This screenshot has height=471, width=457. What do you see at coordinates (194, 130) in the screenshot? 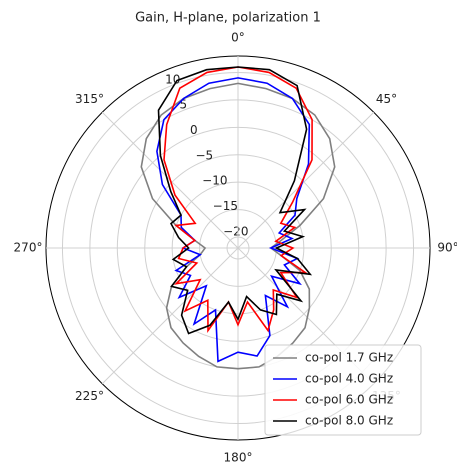
I see `r-tick-label: 0` at bounding box center [194, 130].